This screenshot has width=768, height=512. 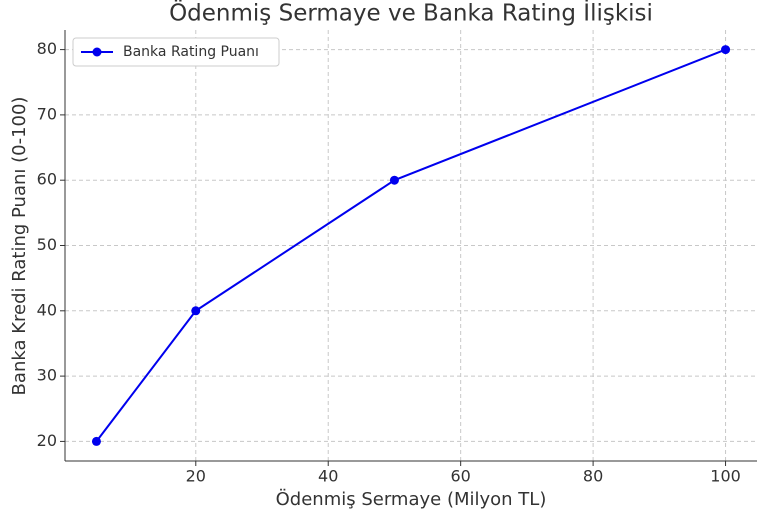 What do you see at coordinates (328, 476) in the screenshot?
I see `x-tick-label: 40` at bounding box center [328, 476].